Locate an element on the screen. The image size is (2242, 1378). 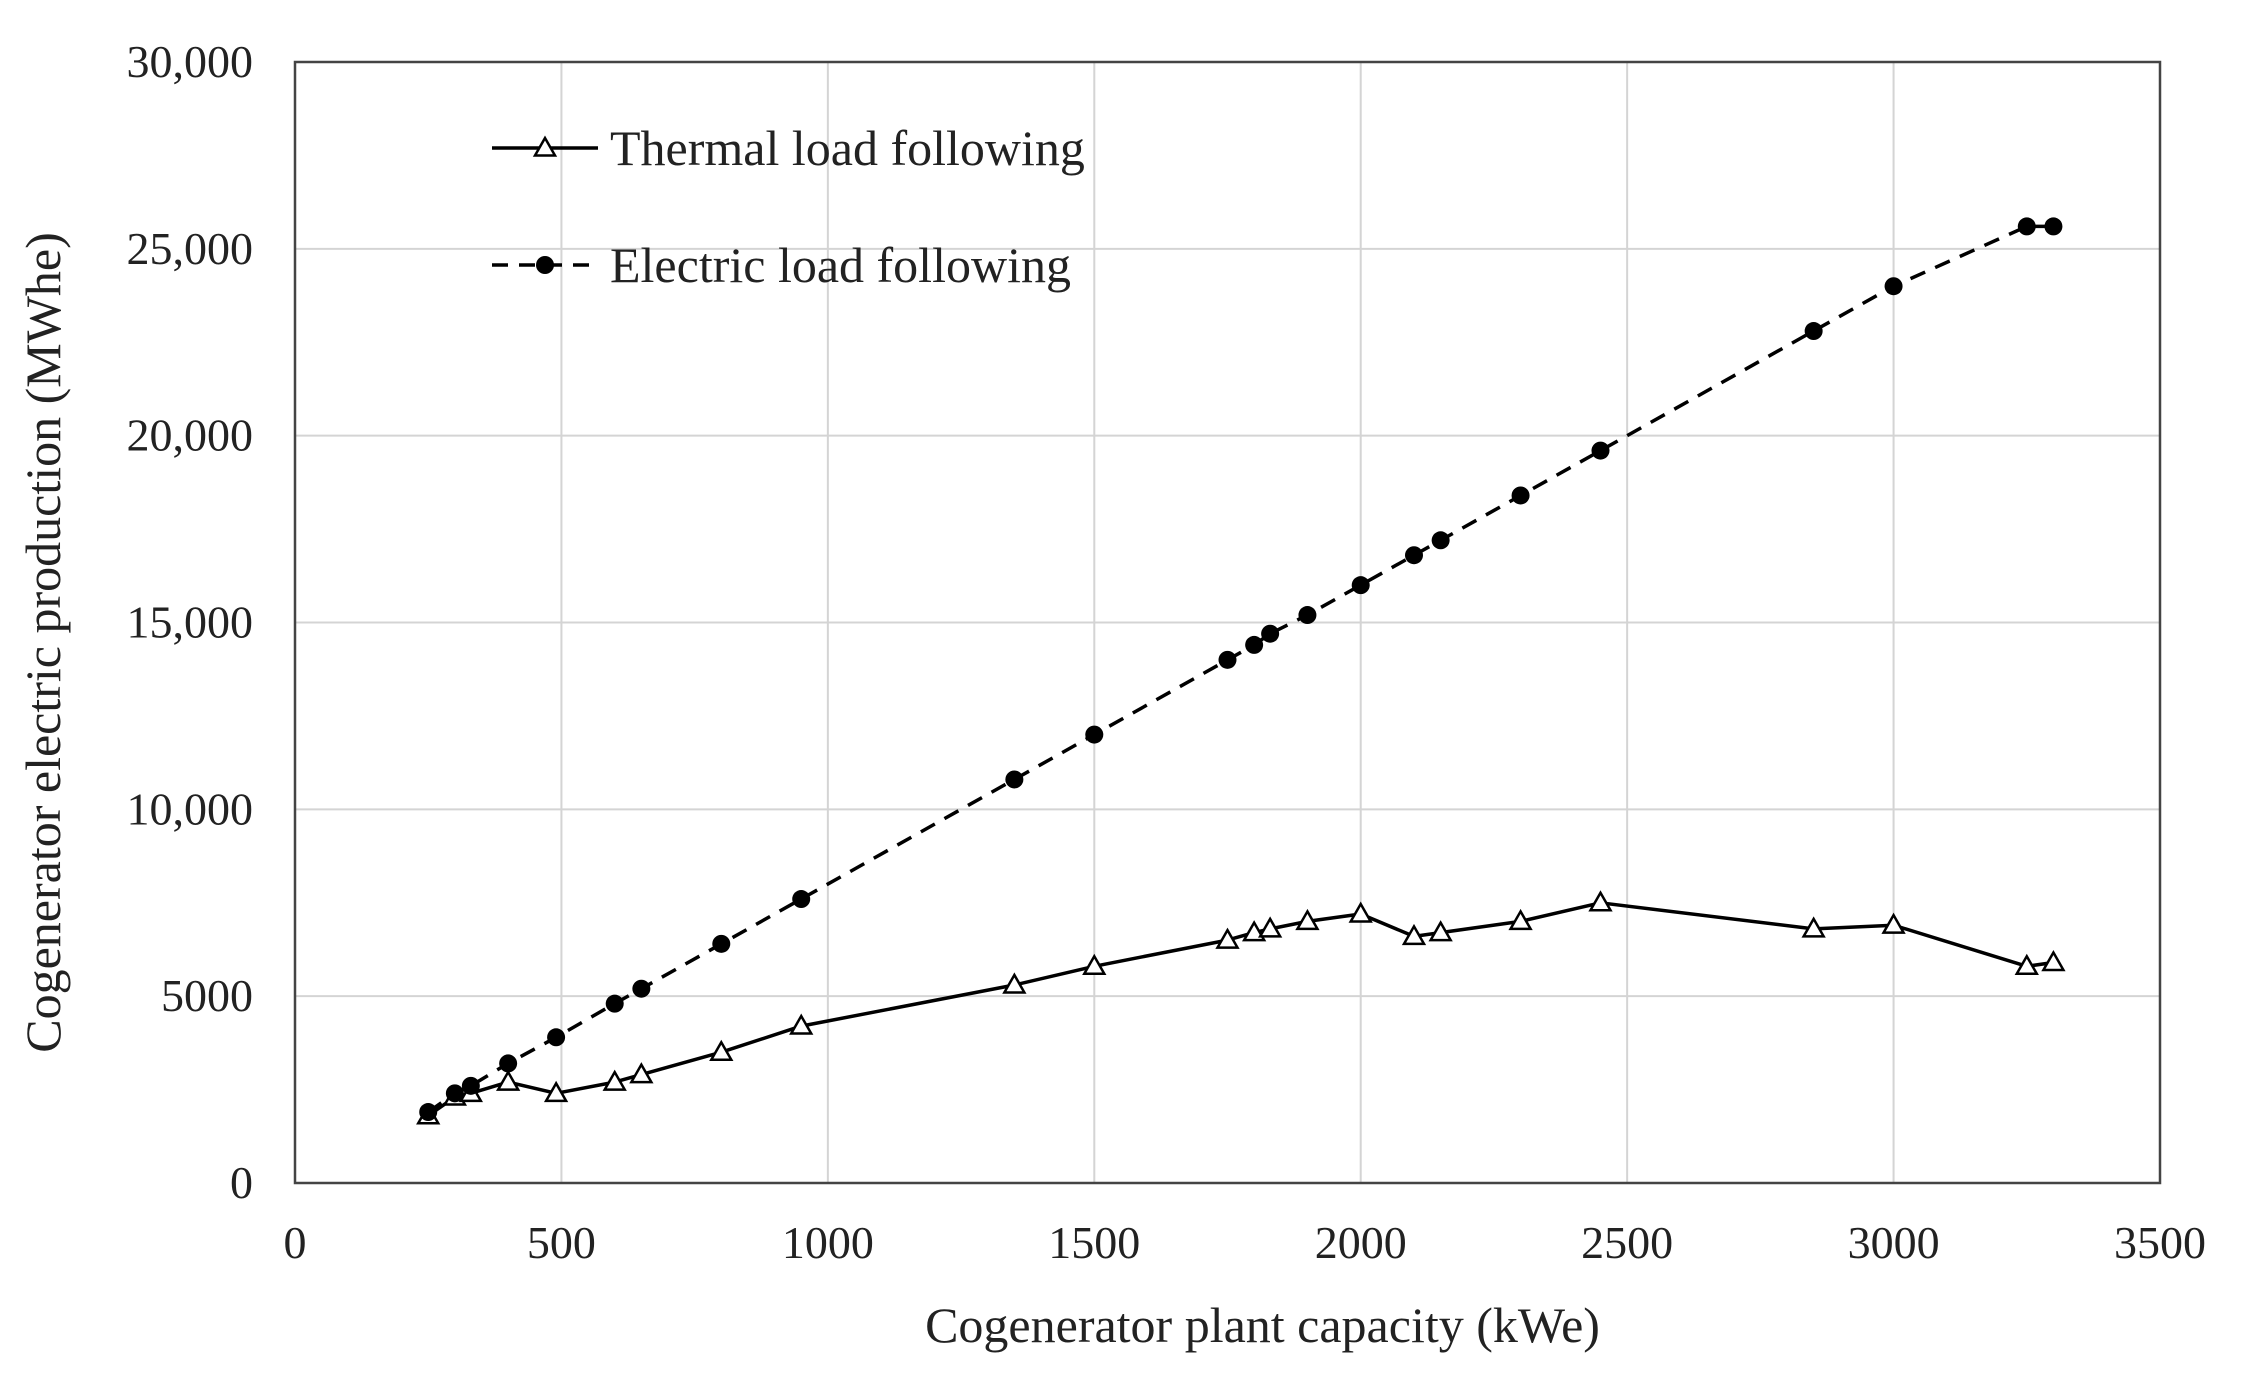
x-tick-label: 3000 is located at coordinates (1894, 1242).